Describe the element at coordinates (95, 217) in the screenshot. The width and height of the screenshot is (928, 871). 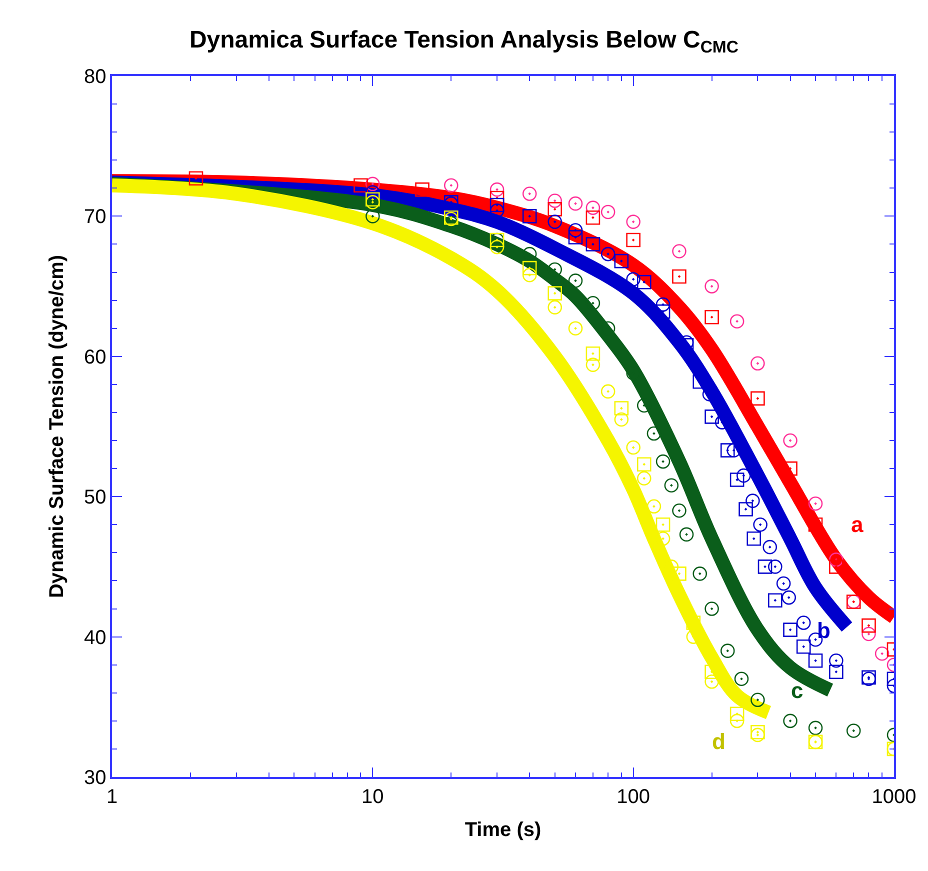
I see `y-tick-label: 70` at that location.